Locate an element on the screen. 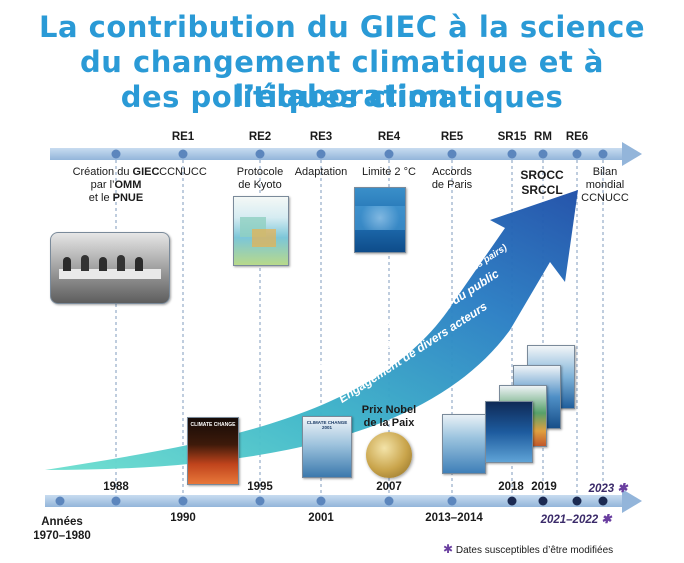  year-2018: 2018 is located at coordinates (511, 487).